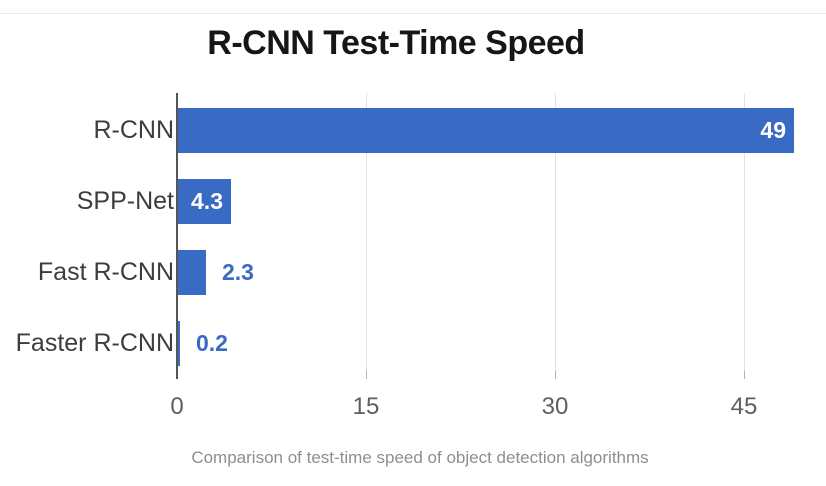 The height and width of the screenshot is (486, 826). What do you see at coordinates (413, 13) in the screenshot?
I see `top-divider-line` at bounding box center [413, 13].